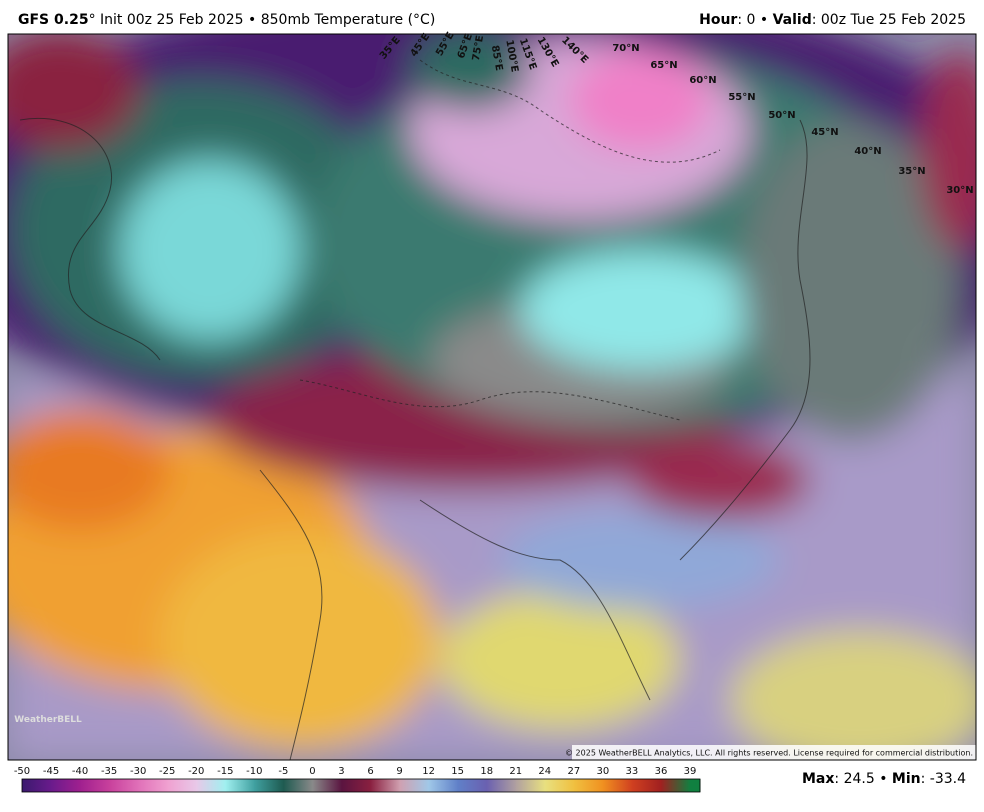 Image resolution: width=984 pixels, height=812 pixels. I want to click on colorbar-tick-label: -50, so click(22, 771).